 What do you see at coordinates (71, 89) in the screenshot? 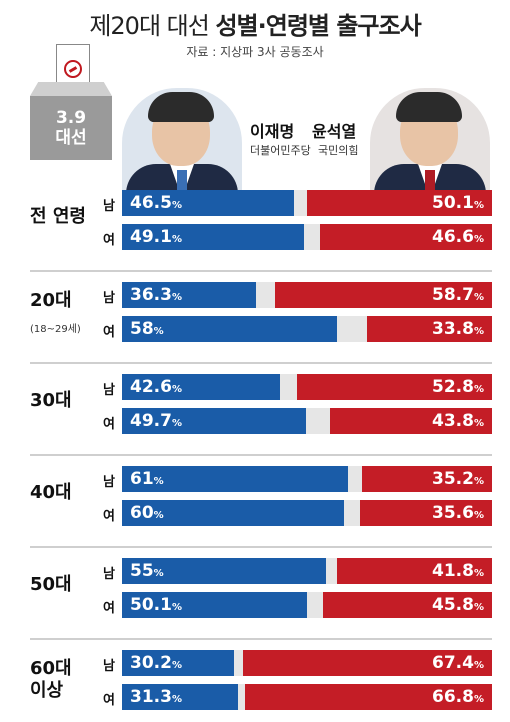
I see `ballot-box-lid` at bounding box center [71, 89].